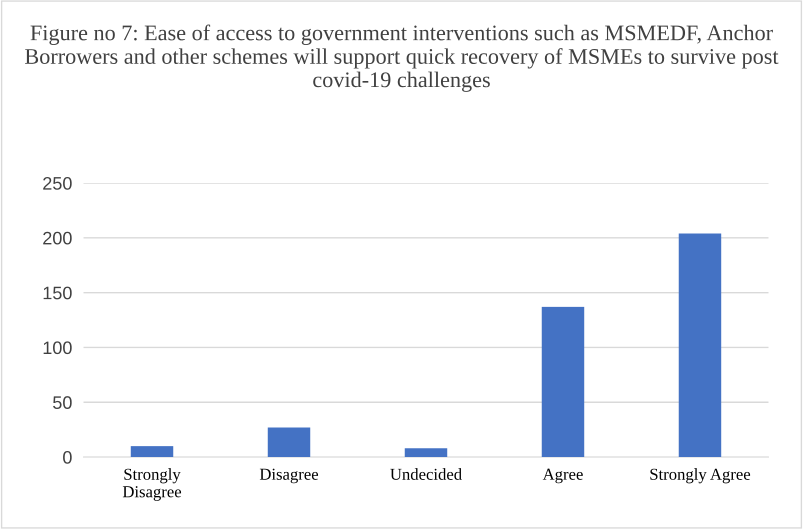 This screenshot has width=803, height=529. I want to click on x-tick-label: Undecided, so click(426, 474).